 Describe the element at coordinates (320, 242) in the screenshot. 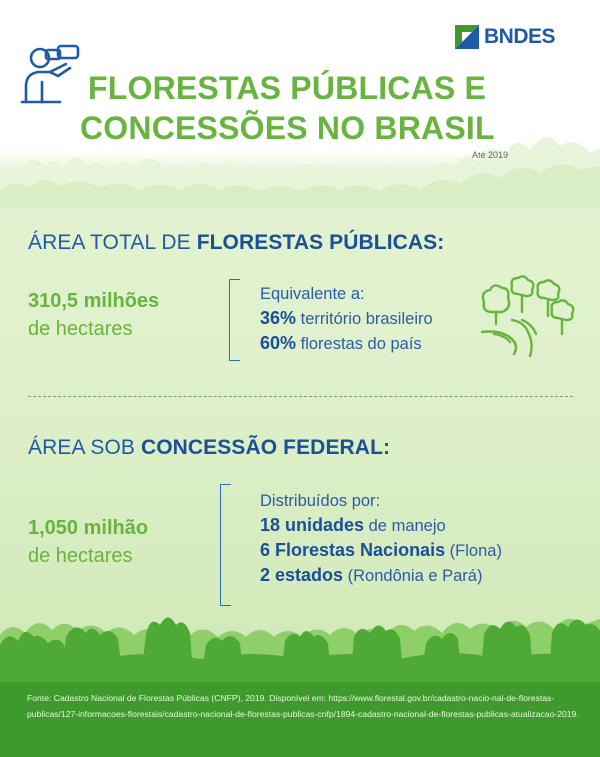

I see `section1-heading-bold: FLORESTAS PÚBLICAS:` at that location.